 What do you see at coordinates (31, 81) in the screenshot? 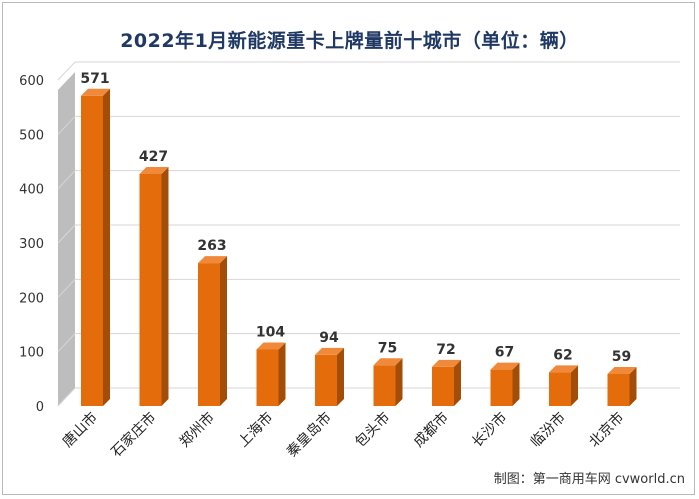
I see `y-tick-label: 600` at bounding box center [31, 81].